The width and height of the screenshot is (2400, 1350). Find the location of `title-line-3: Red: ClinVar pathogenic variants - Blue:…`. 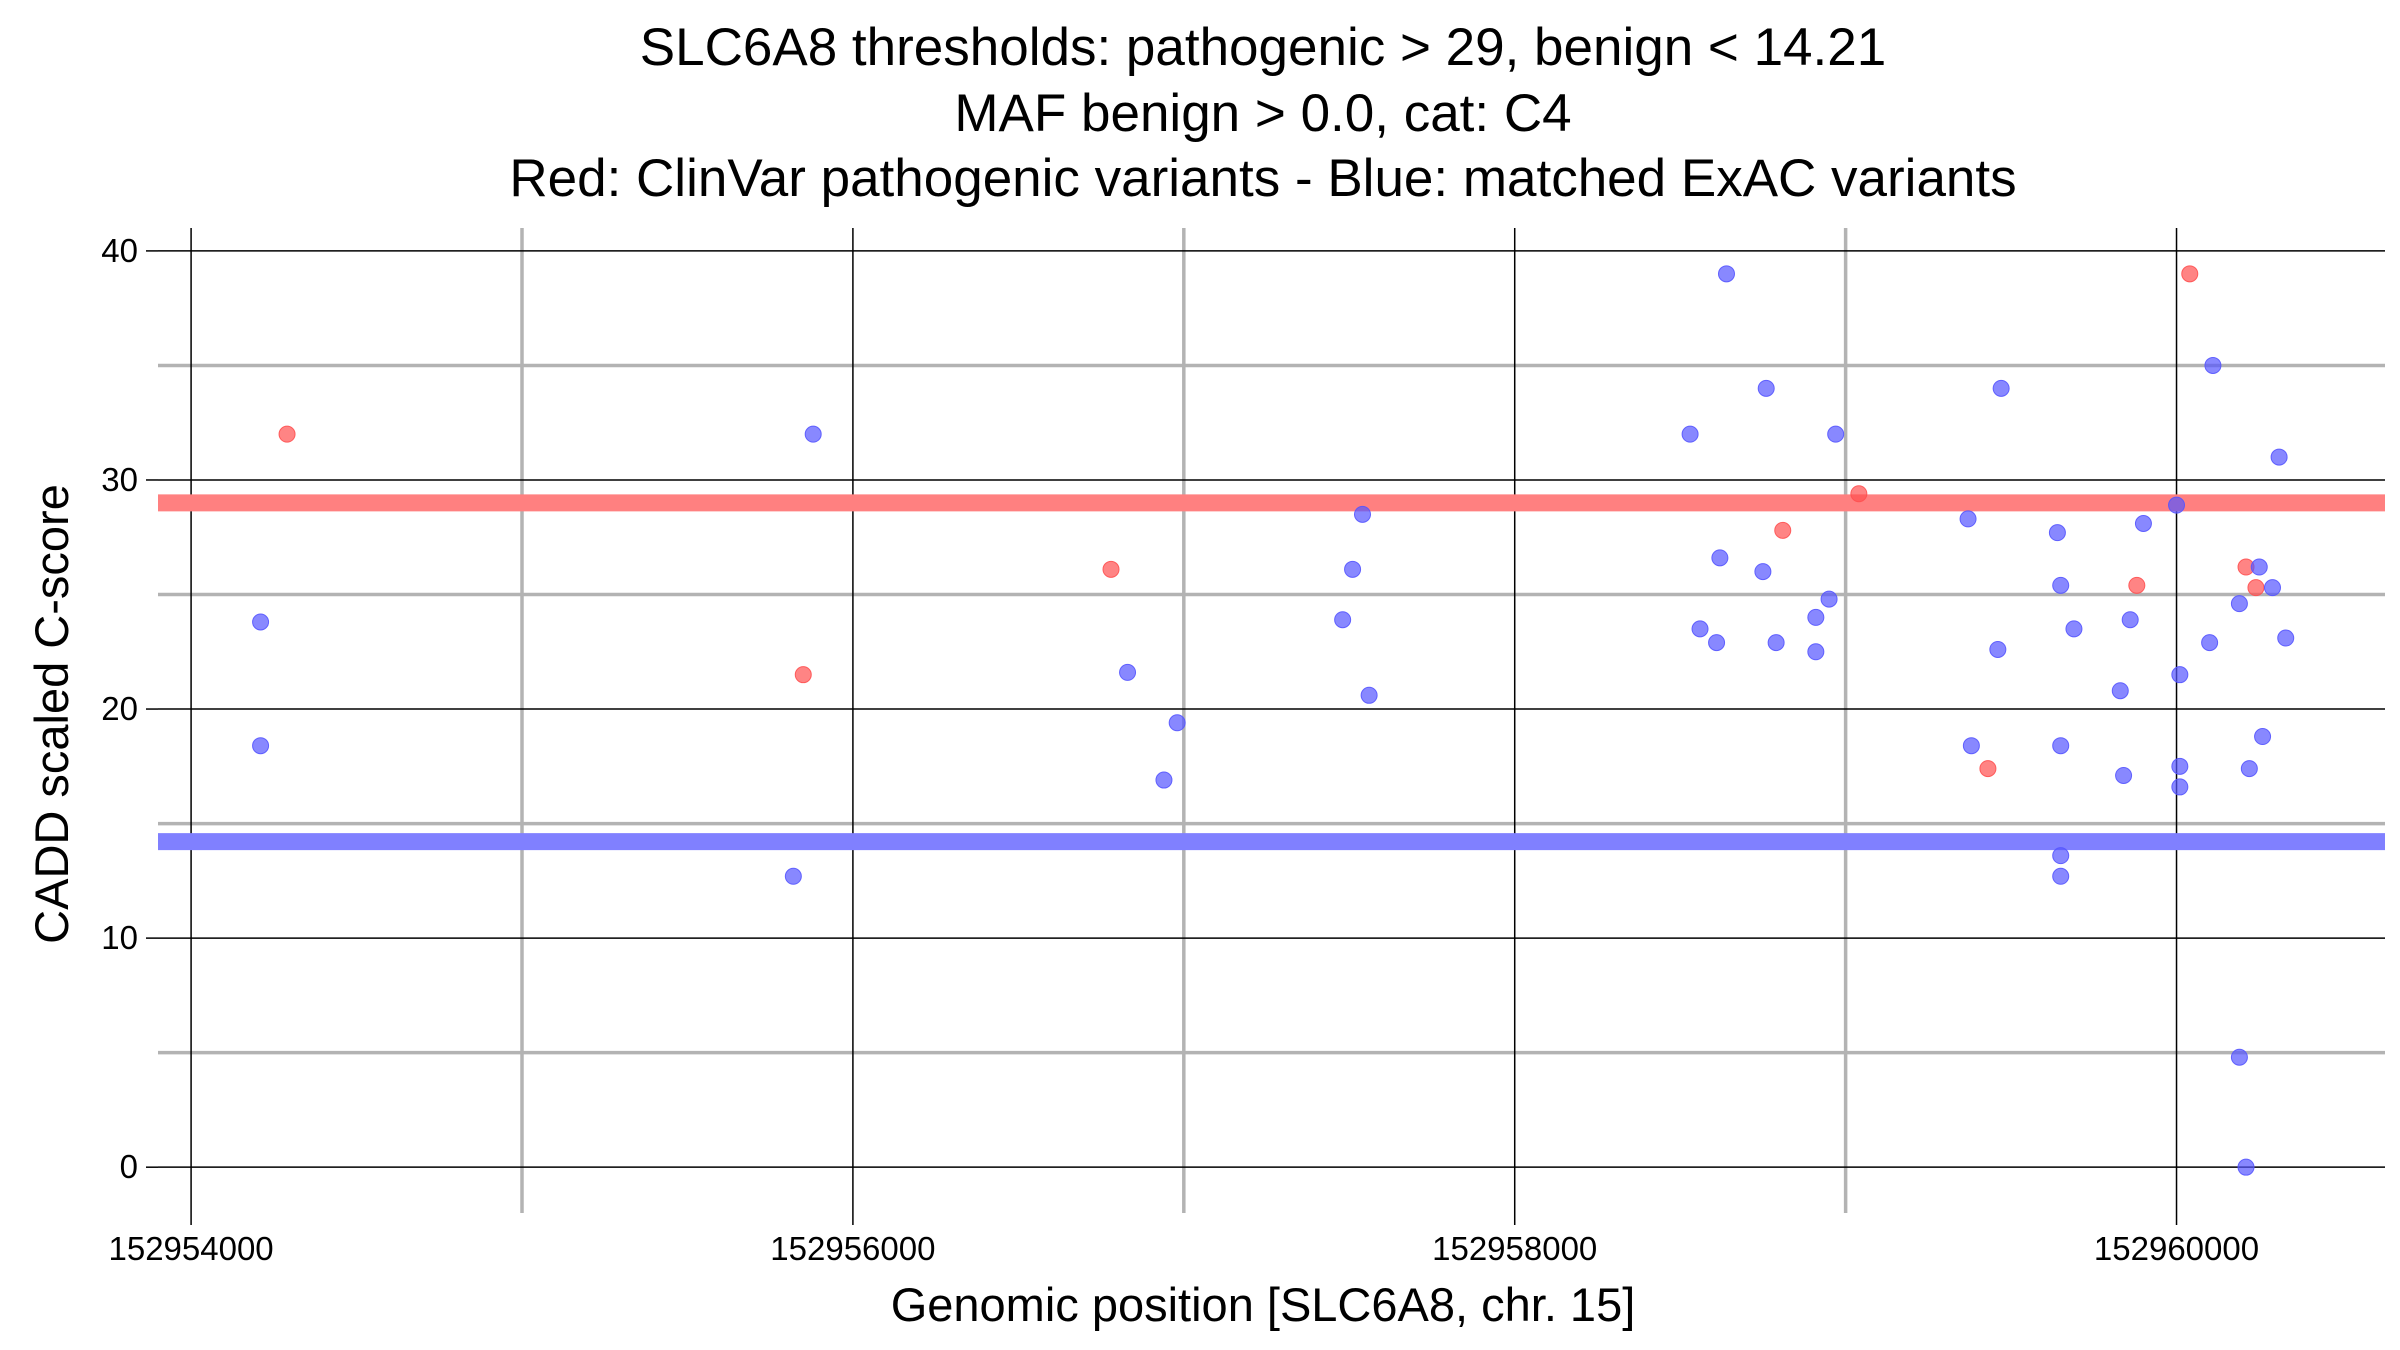

title-line-3: Red: ClinVar pathogenic variants - Blue:… is located at coordinates (1262, 178).